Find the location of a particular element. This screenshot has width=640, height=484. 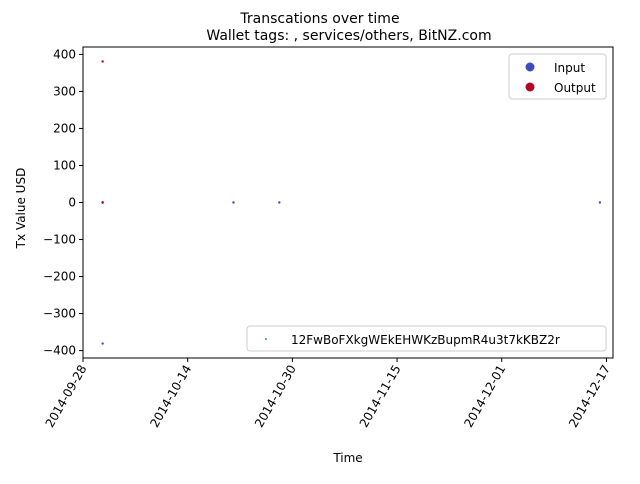

y-axis-ticks: 400 300 200 100 0 −100 −200 −300 −400 is located at coordinates (63, 202).